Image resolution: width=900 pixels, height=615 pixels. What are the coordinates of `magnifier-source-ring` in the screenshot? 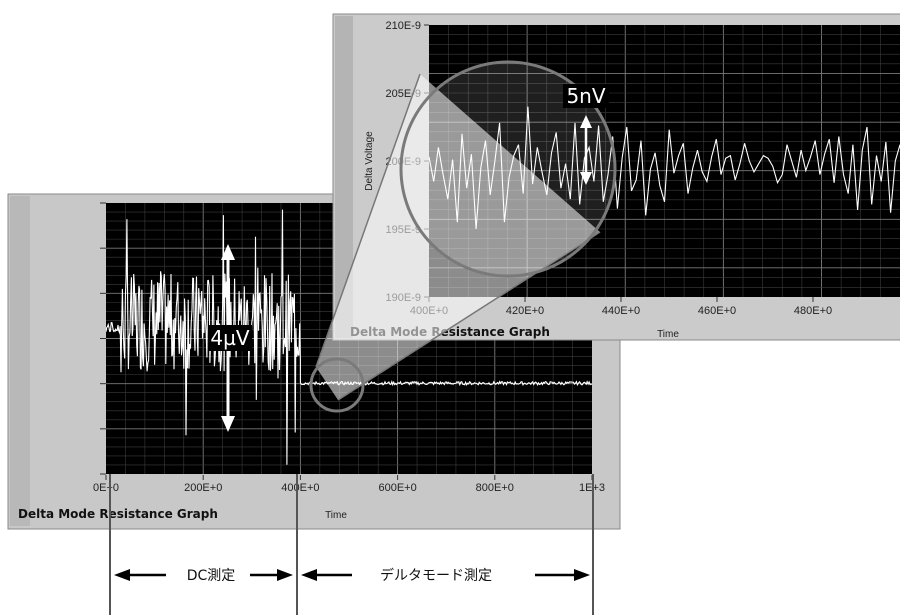 It's located at (337, 385).